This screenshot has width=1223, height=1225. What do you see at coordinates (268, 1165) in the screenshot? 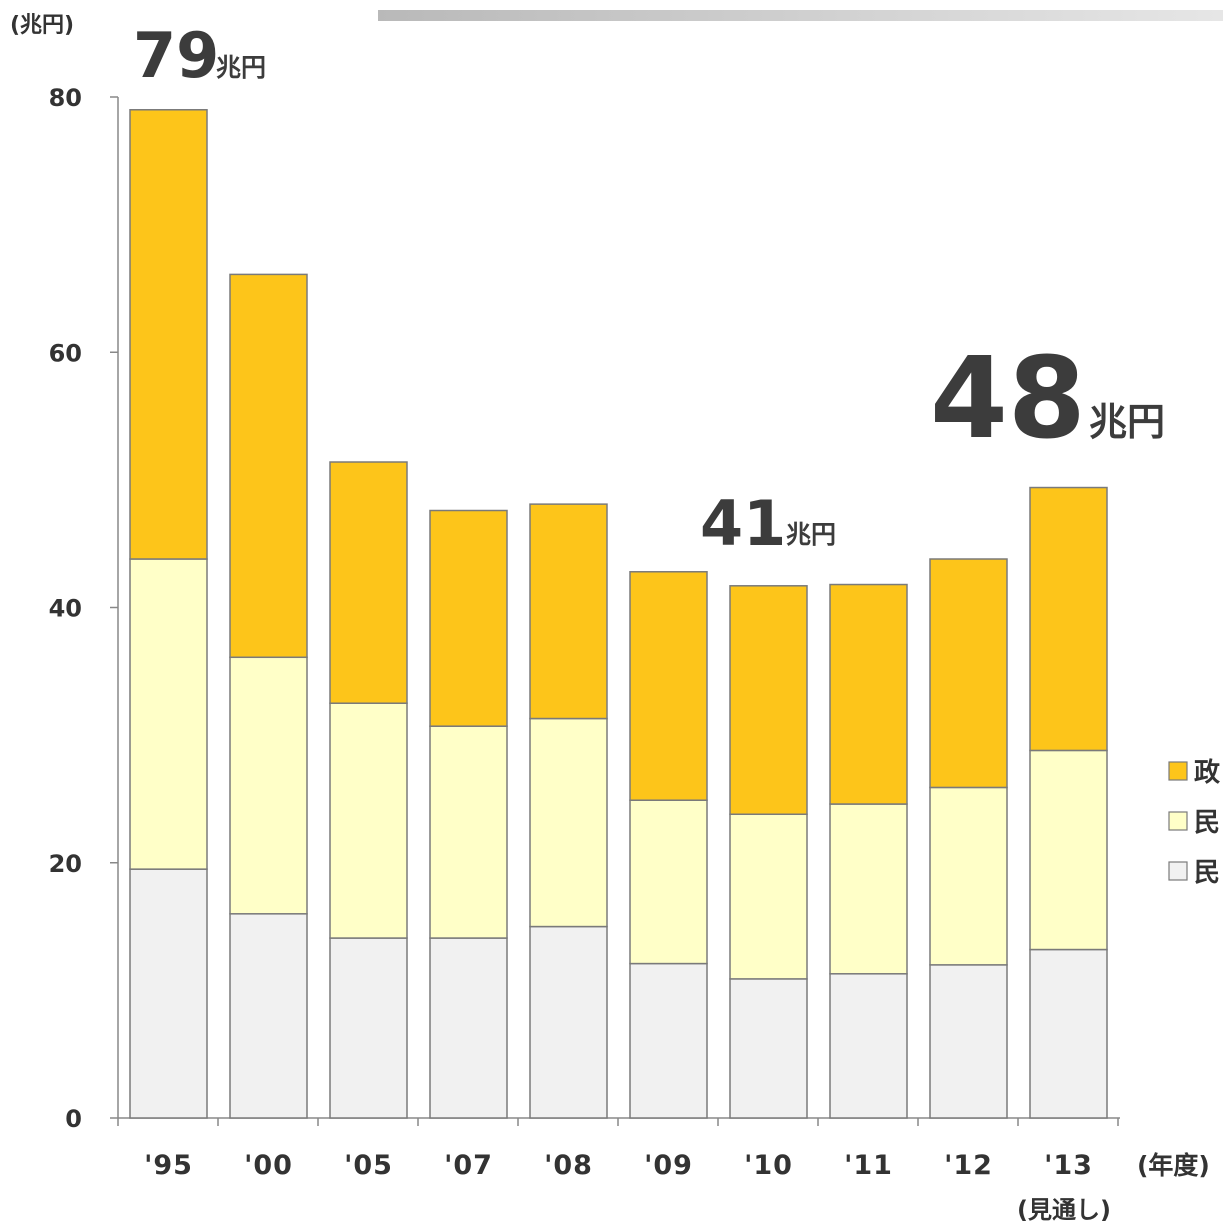
I see `x-tick-label: '00` at bounding box center [268, 1165].